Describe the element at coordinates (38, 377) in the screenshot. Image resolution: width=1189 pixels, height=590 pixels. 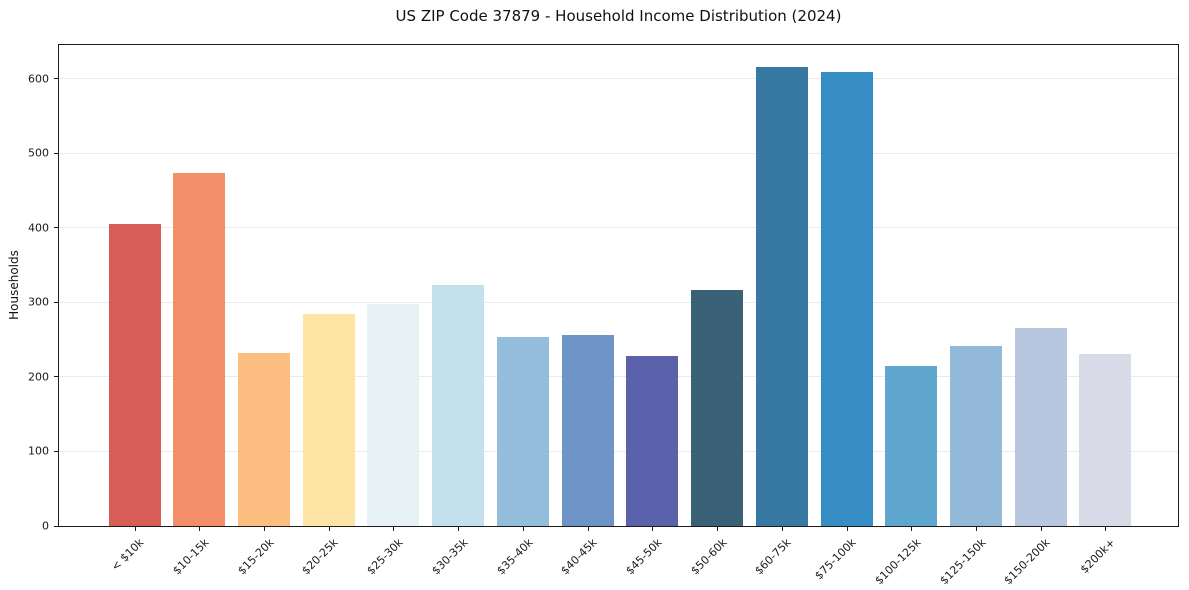
I see `y-tick-label: 200` at that location.